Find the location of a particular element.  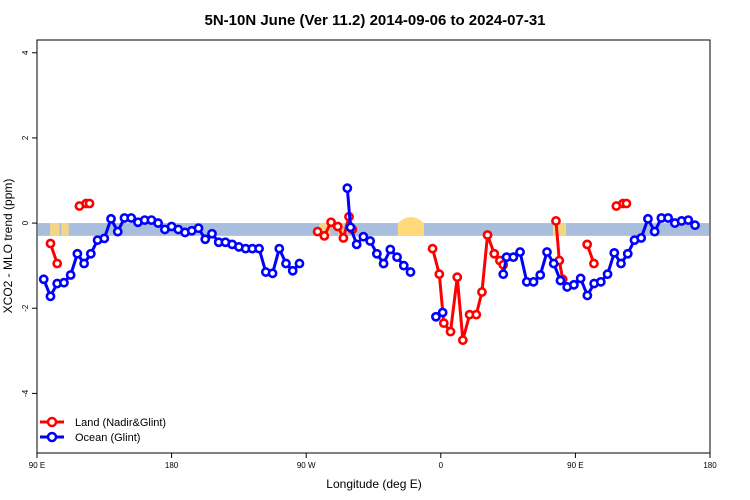

y-axis-label: XCO2 - MLO trend (ppm) is located at coordinates (8, 246).